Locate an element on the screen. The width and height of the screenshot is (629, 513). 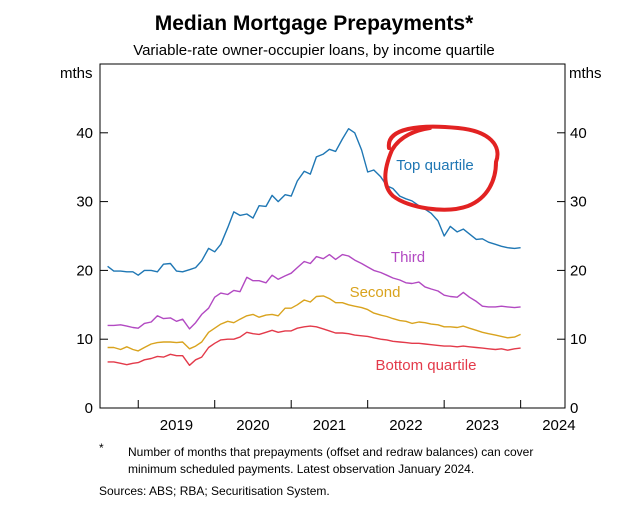
y-tick-label-right: 0 is located at coordinates (574, 408).